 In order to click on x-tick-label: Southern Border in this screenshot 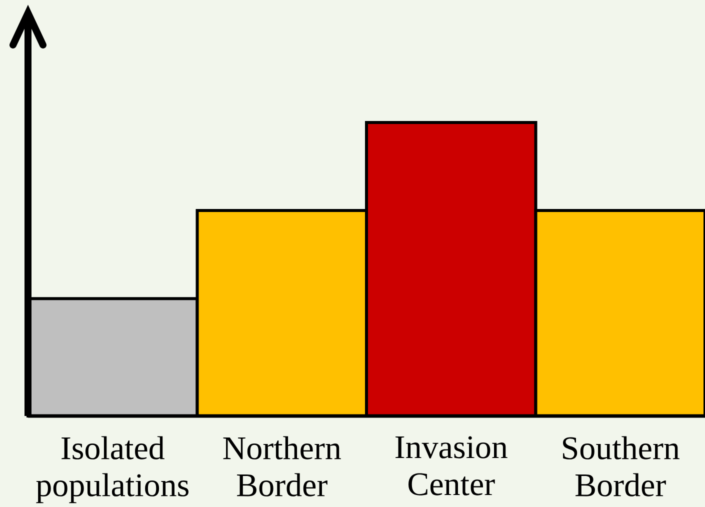, I will do `click(621, 466)`.